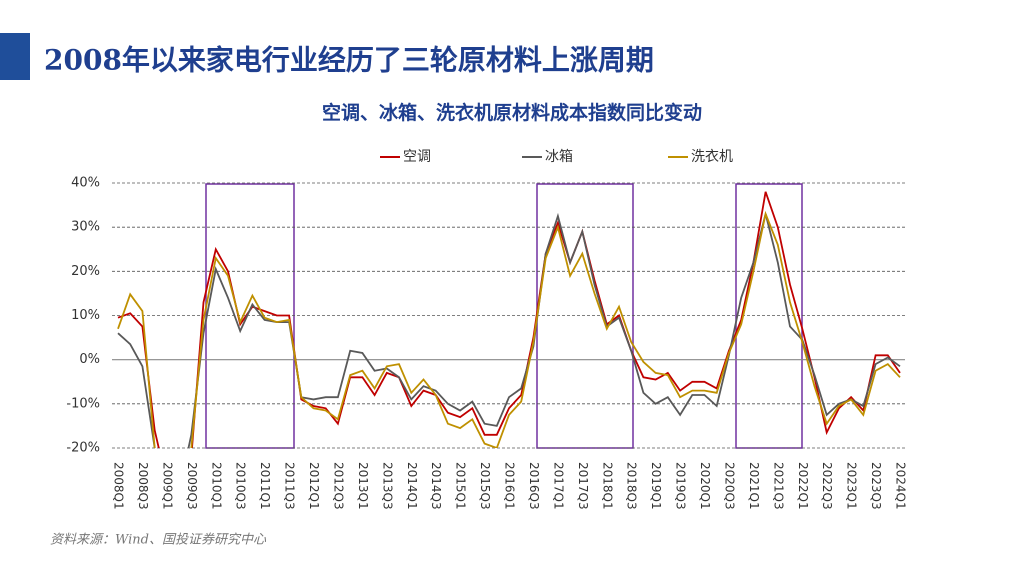 The image size is (1024, 580). What do you see at coordinates (827, 486) in the screenshot?
I see `x-tick-label: 2022Q3` at bounding box center [827, 486].